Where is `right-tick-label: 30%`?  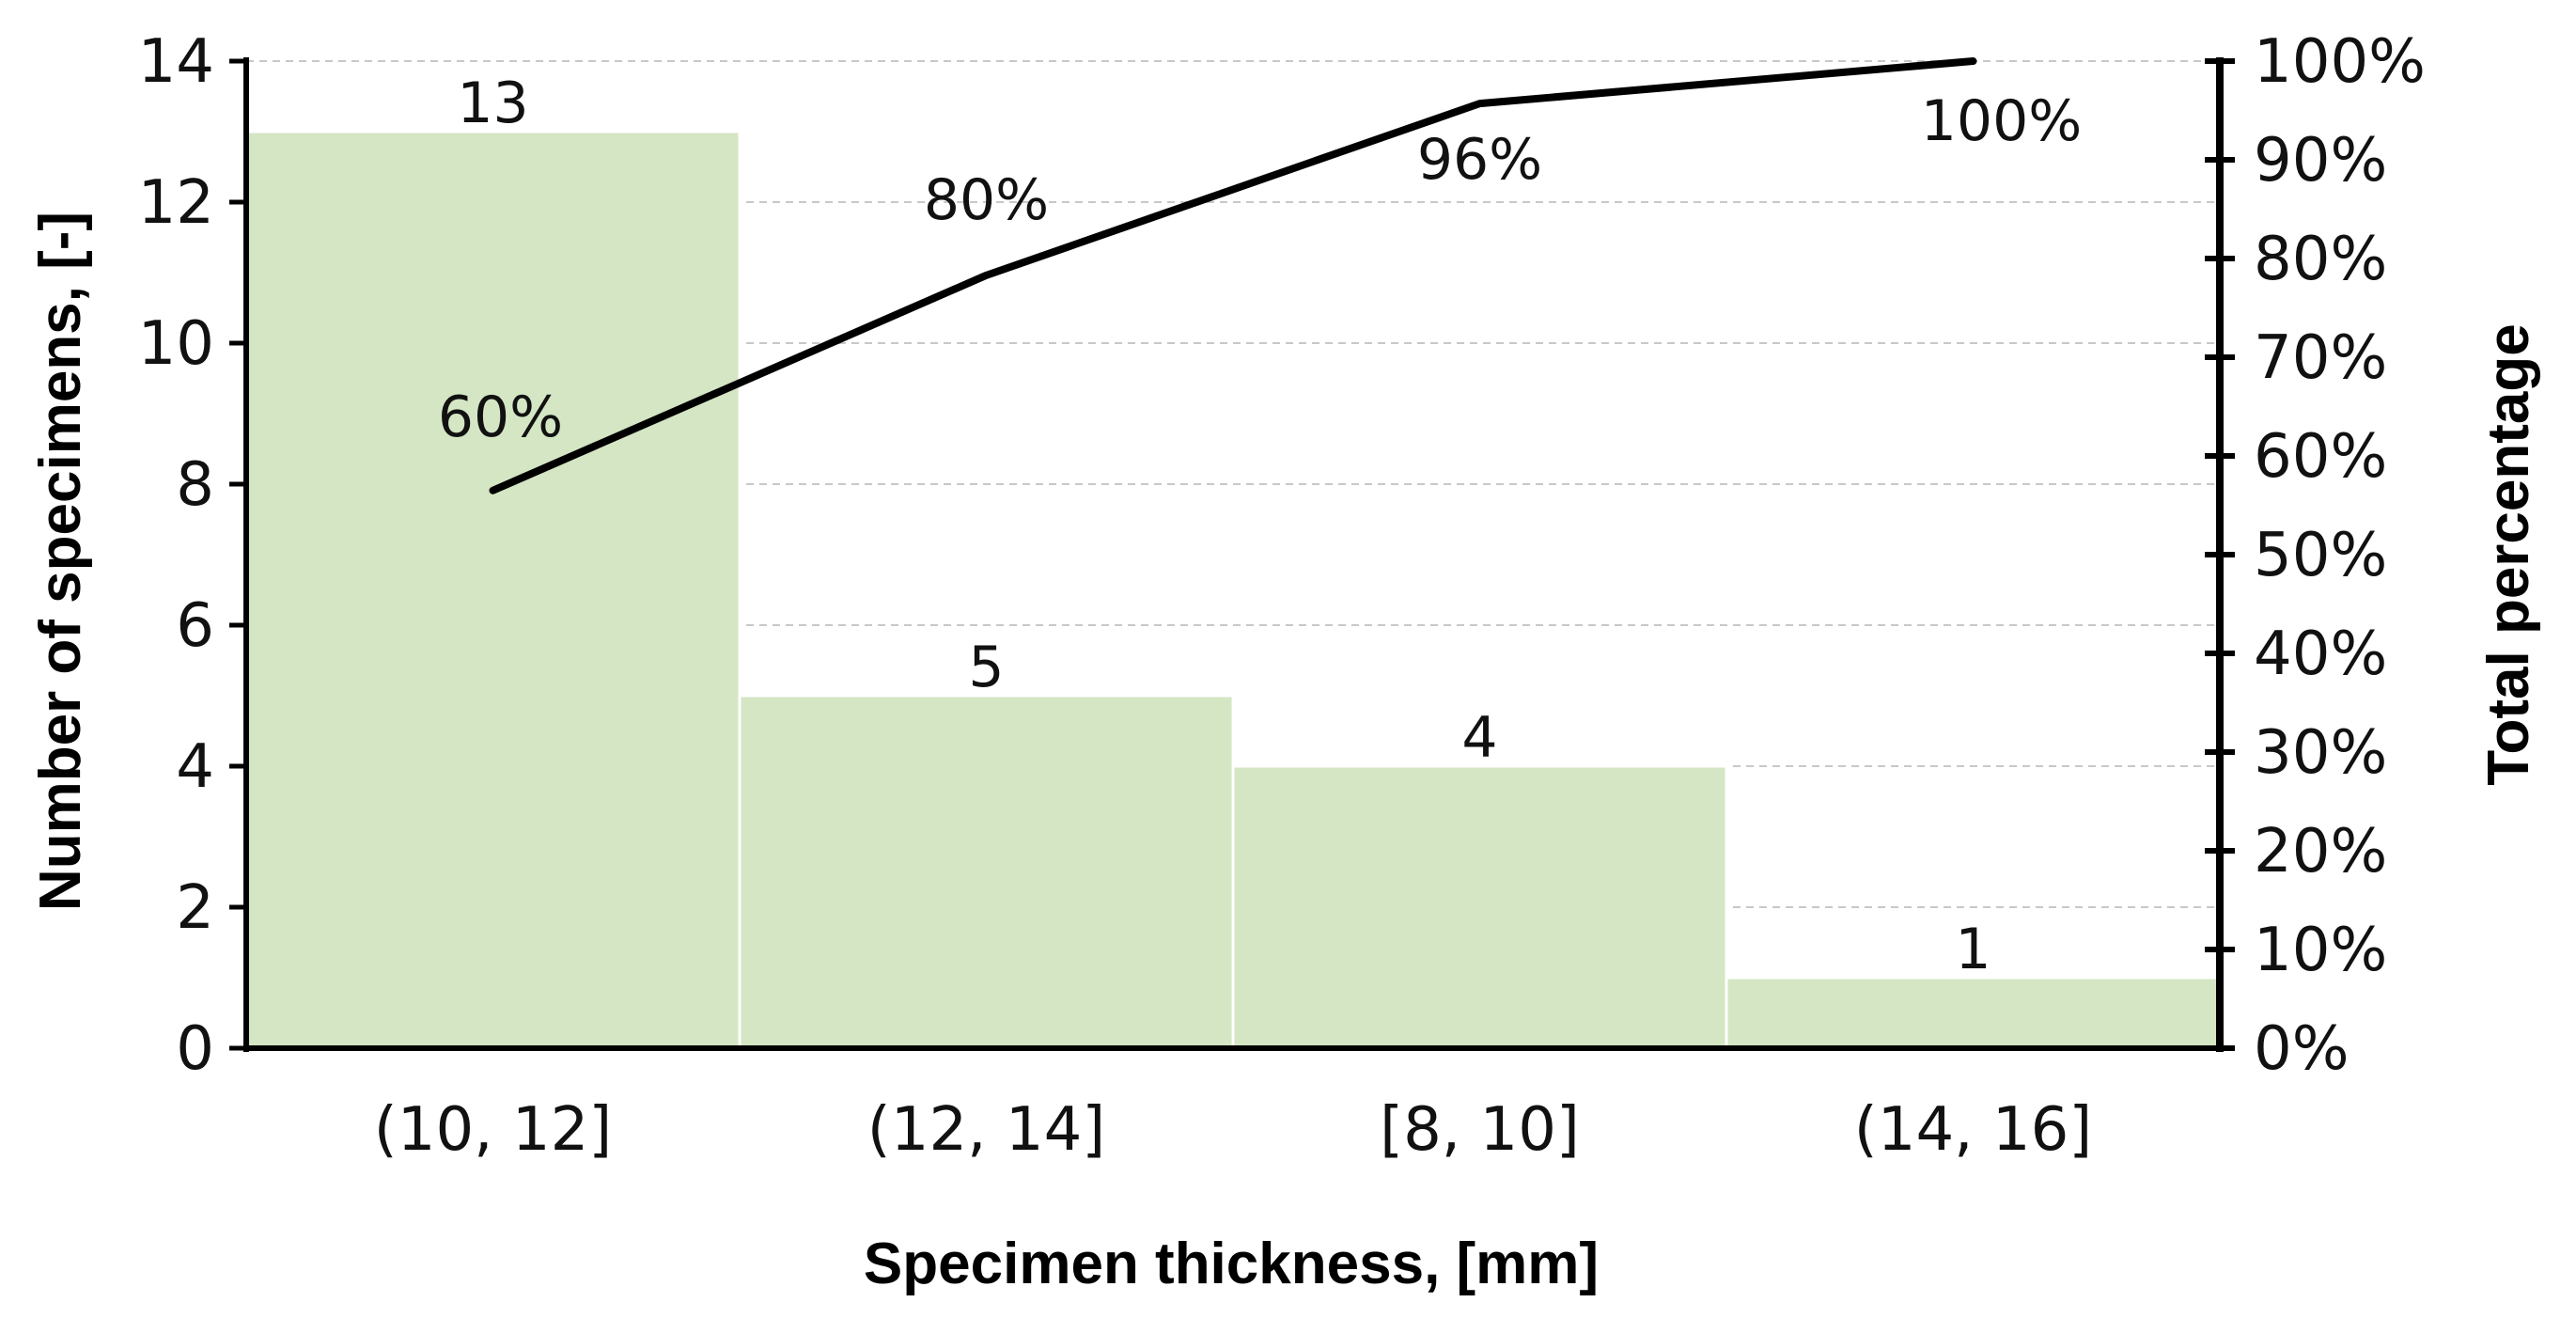
right-tick-label: 30% is located at coordinates (2320, 753).